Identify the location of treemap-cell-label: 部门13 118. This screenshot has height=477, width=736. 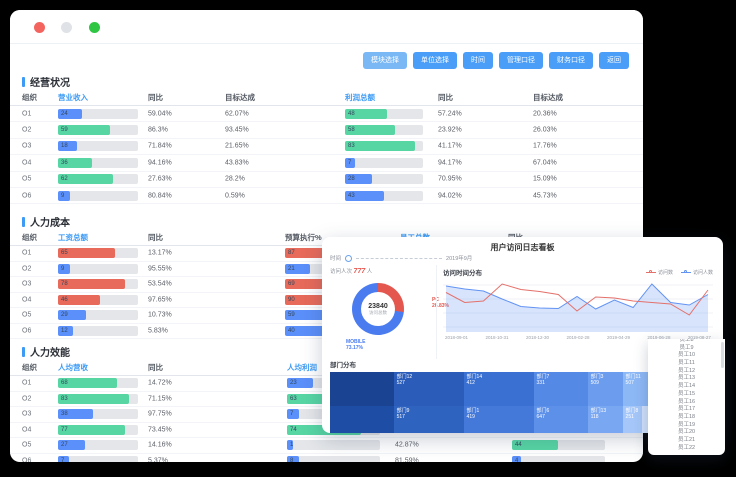
(598, 414).